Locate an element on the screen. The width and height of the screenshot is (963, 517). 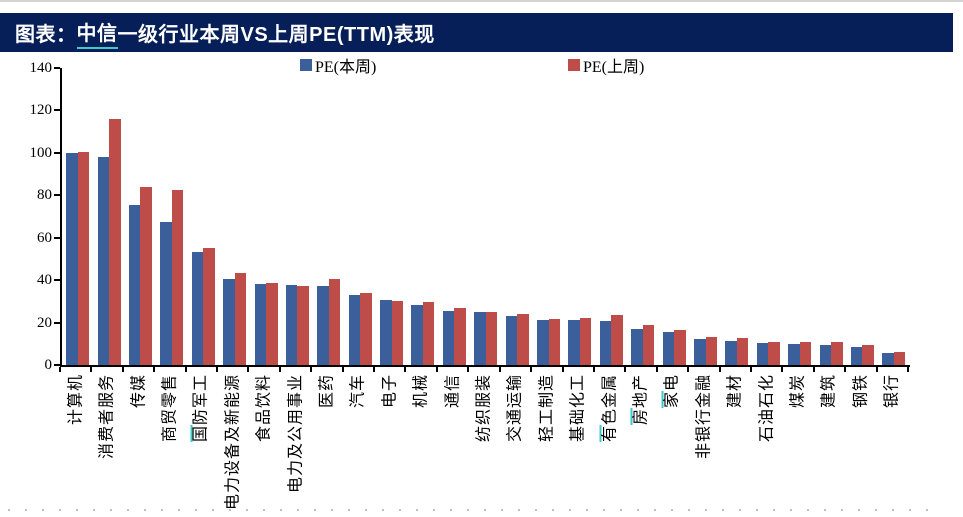
y-axis-label: 0 is located at coordinates (48, 365).